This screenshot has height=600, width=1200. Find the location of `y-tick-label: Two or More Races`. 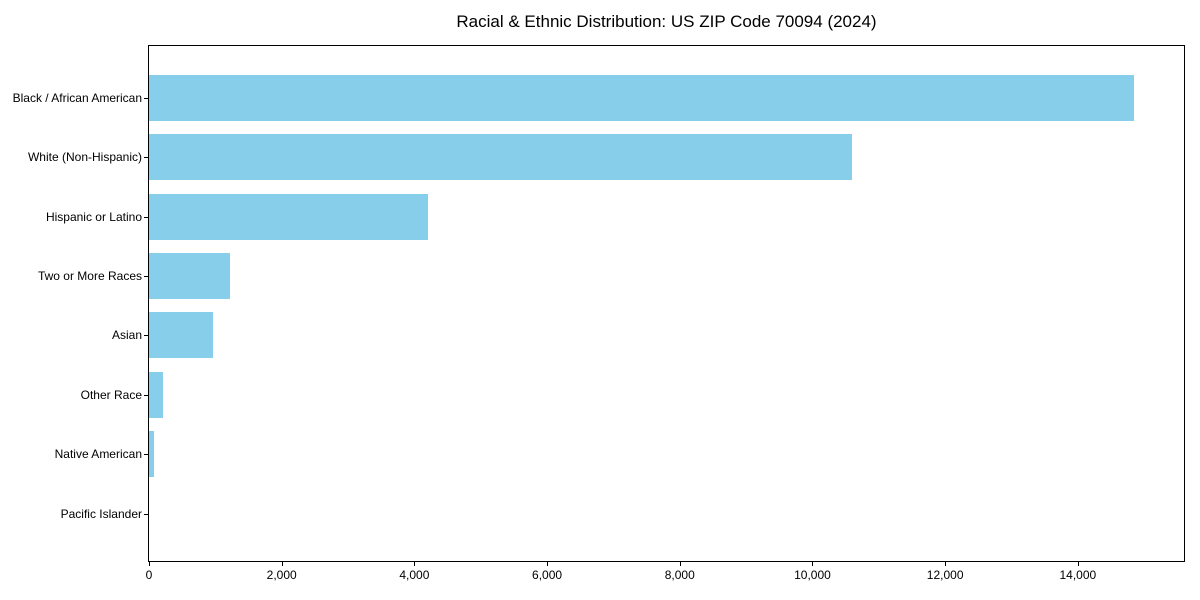

y-tick-label: Two or More Races is located at coordinates (89, 275).